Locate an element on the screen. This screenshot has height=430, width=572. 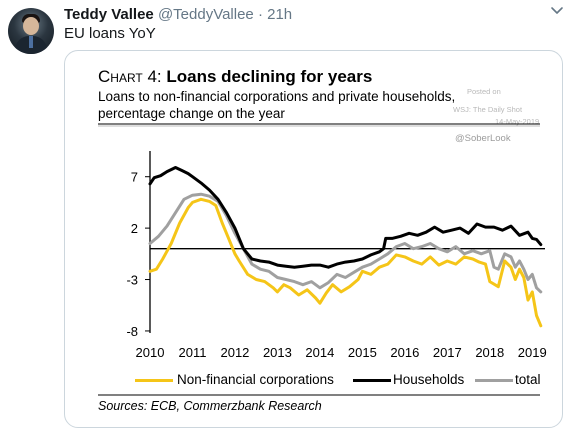
legend-swatch-households is located at coordinates (372, 380).